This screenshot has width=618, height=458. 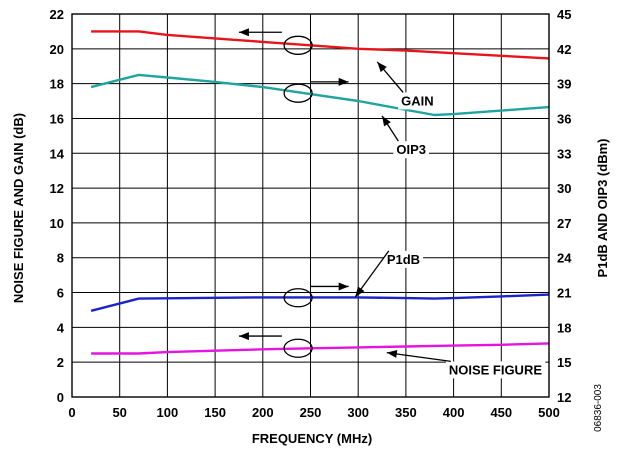 What do you see at coordinates (60, 362) in the screenshot?
I see `y-left-tick-label: 2` at bounding box center [60, 362].